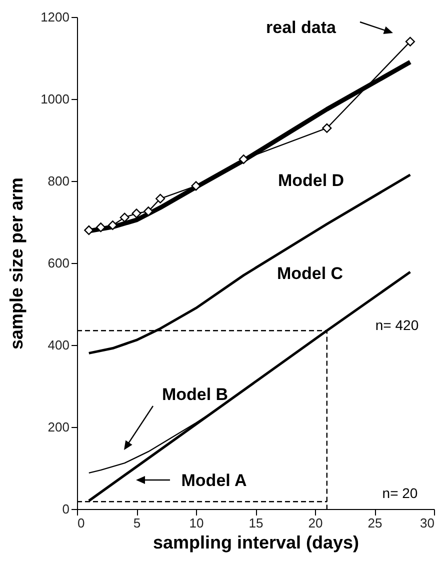  What do you see at coordinates (81, 523) in the screenshot?
I see `x-tick-label: 0` at bounding box center [81, 523].